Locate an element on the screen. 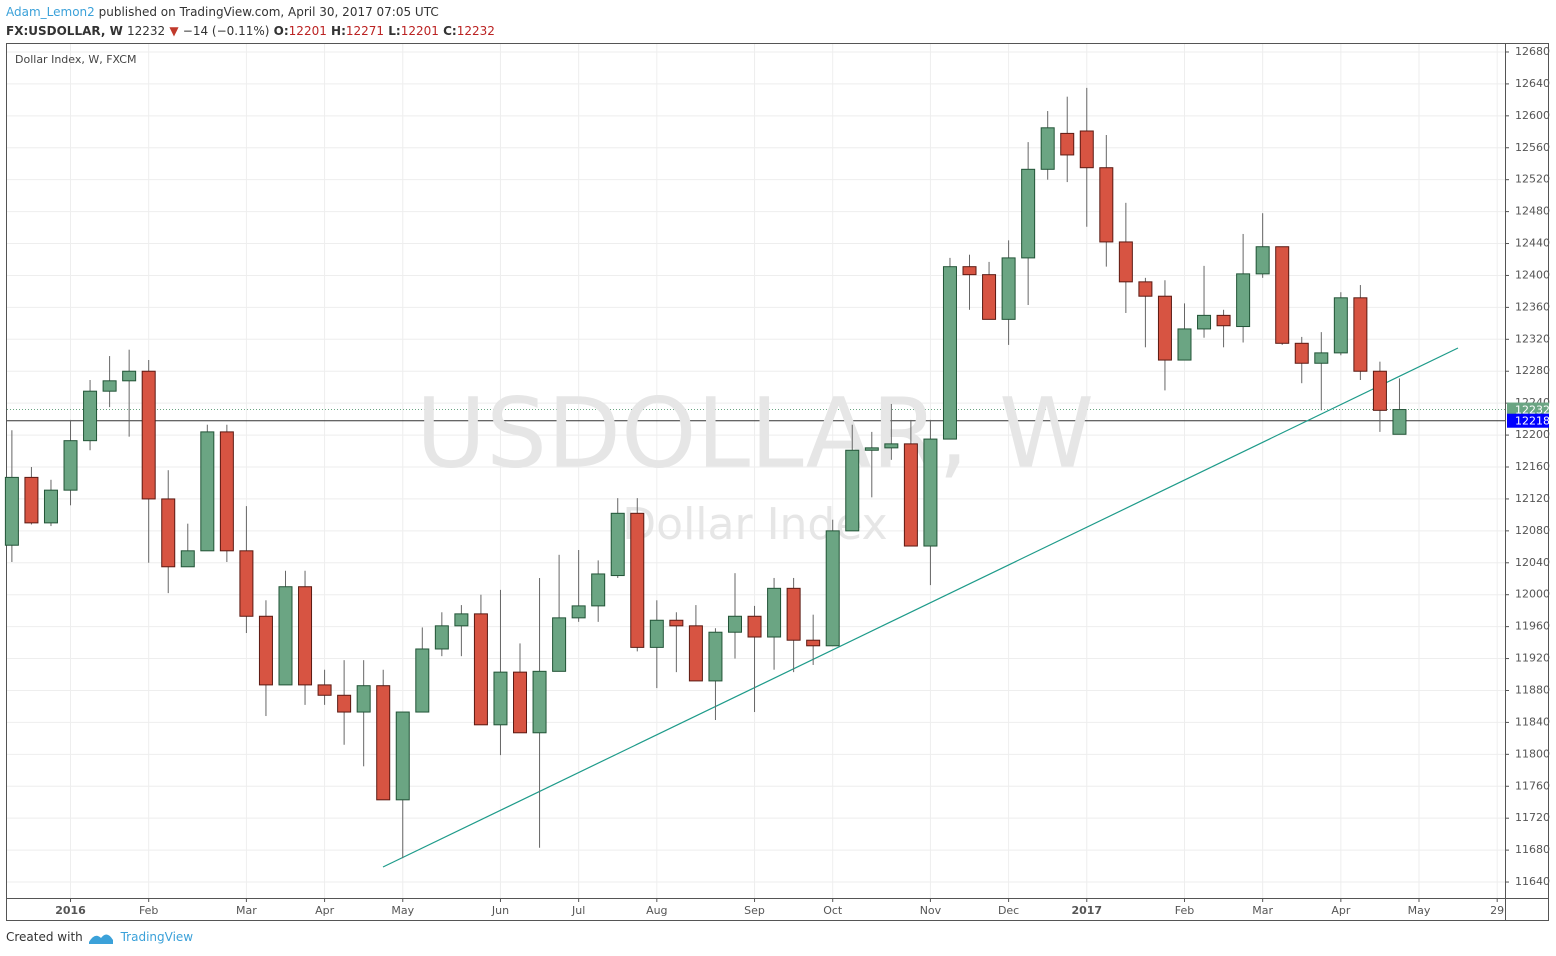 The image size is (1556, 956). y-tick-label: 12600 is located at coordinates (1532, 115).